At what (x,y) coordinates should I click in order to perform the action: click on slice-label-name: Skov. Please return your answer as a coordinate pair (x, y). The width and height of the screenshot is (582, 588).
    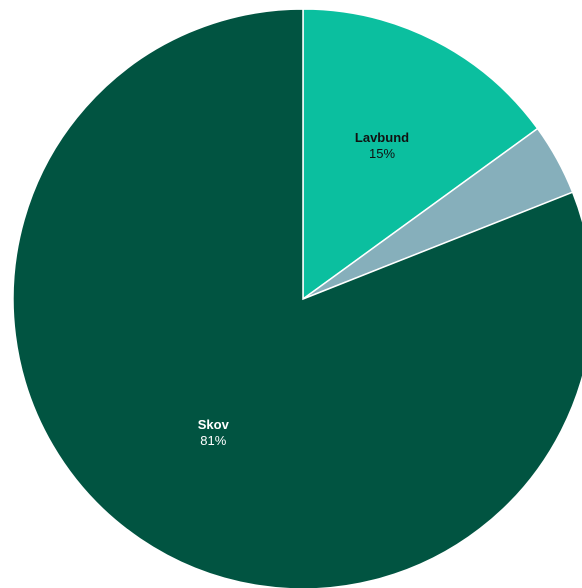
    Looking at the image, I should click on (214, 424).